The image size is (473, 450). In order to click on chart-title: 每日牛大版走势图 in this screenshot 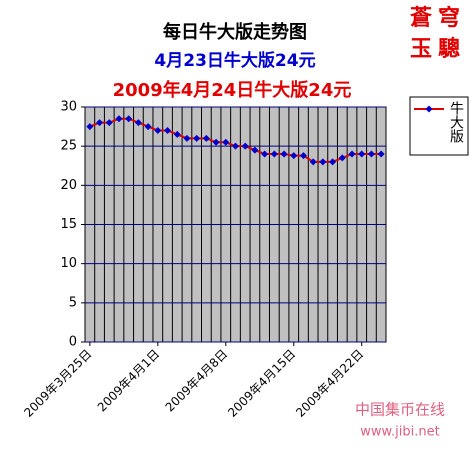, I will do `click(235, 32)`.